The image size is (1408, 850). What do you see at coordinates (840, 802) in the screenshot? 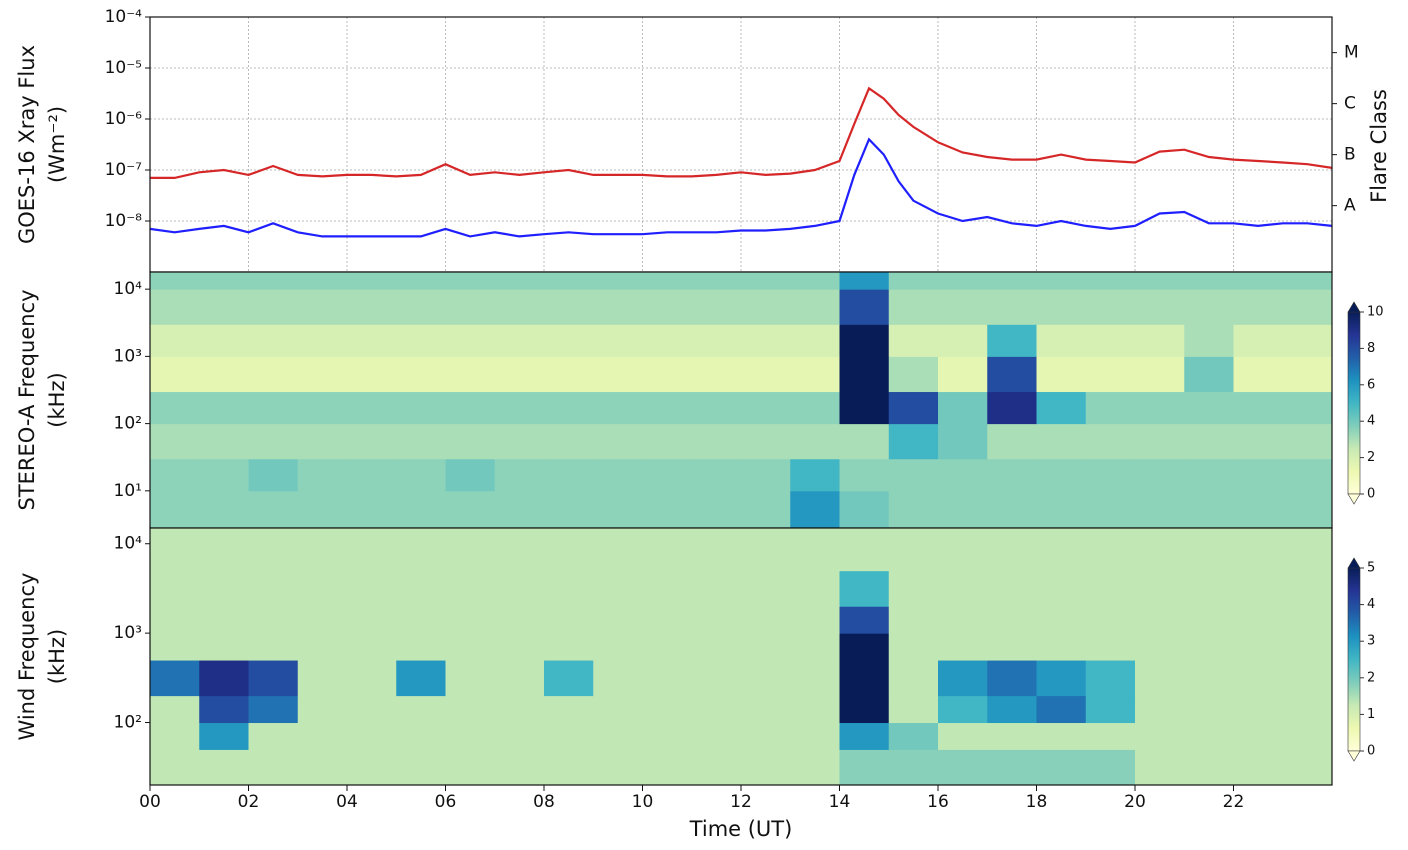
I see `x-tick-label: 14` at bounding box center [840, 802].